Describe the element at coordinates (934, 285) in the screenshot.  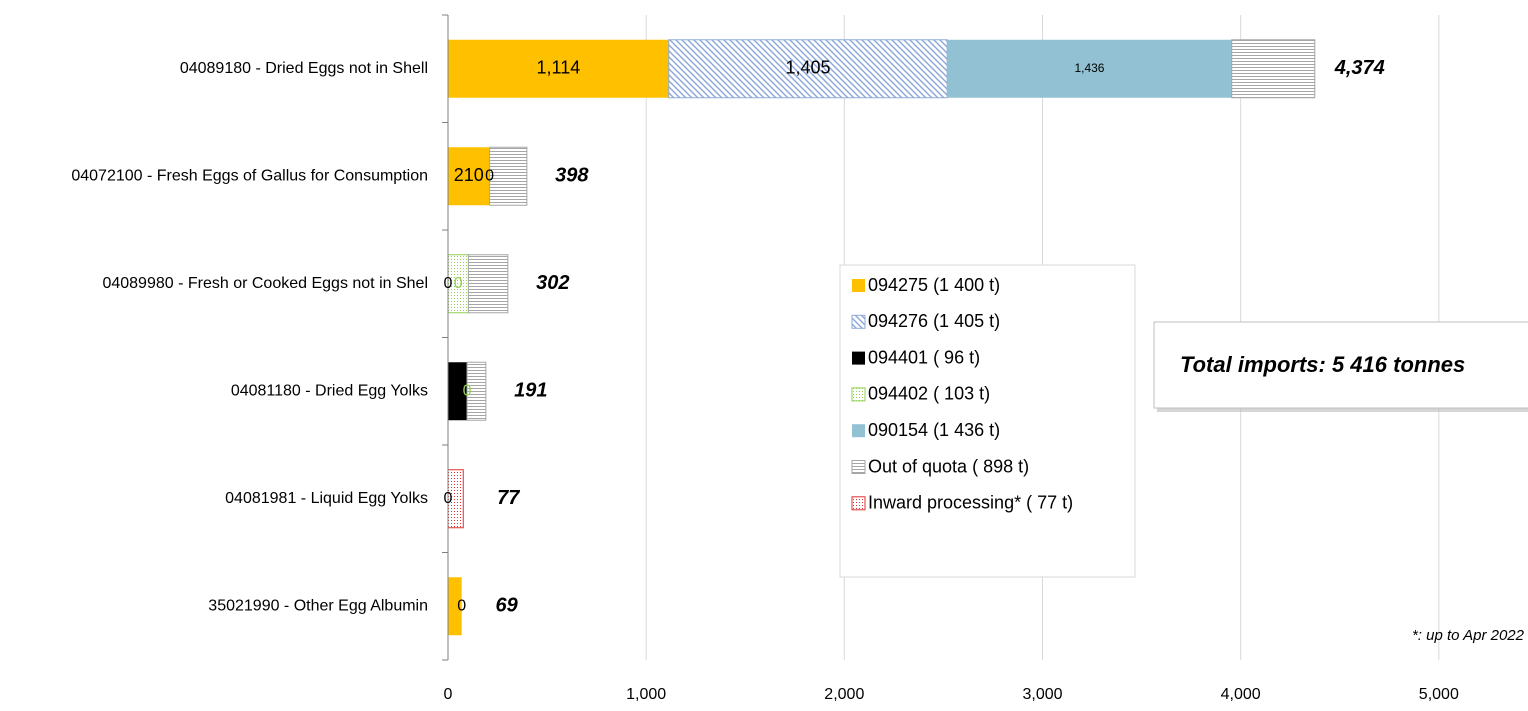
I see `legend-label: 094275 (1 400 t)` at that location.